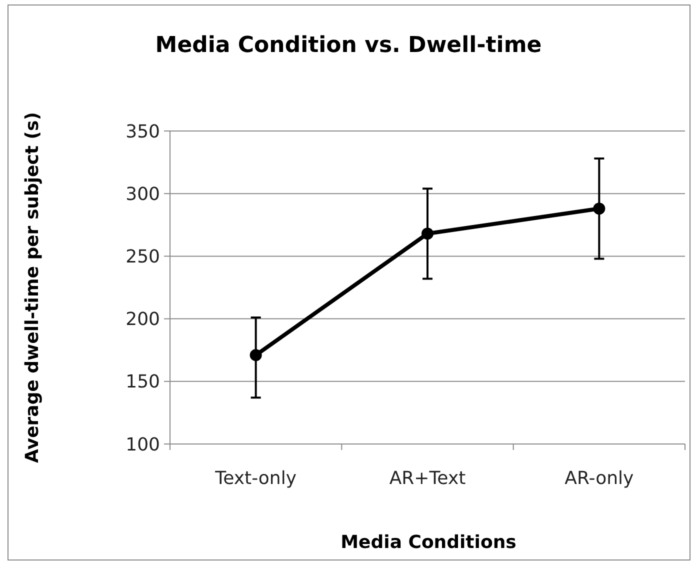 This screenshot has height=566, width=697. What do you see at coordinates (428, 542) in the screenshot?
I see `x-axis-title: Media Conditions` at bounding box center [428, 542].